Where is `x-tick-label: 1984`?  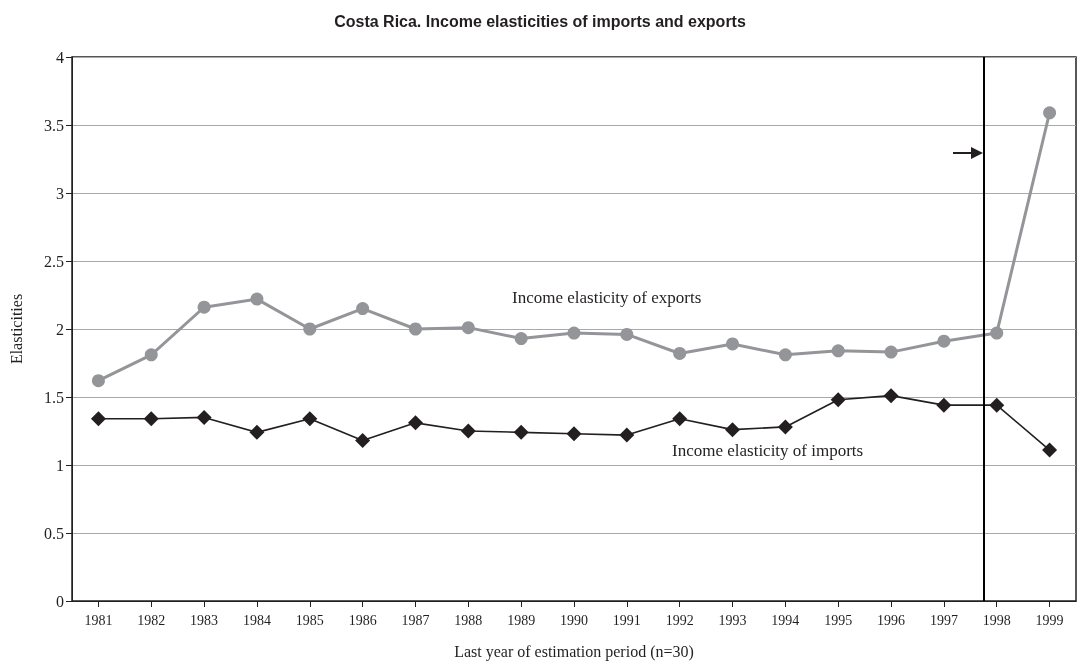
x-tick-label: 1984 is located at coordinates (256, 620).